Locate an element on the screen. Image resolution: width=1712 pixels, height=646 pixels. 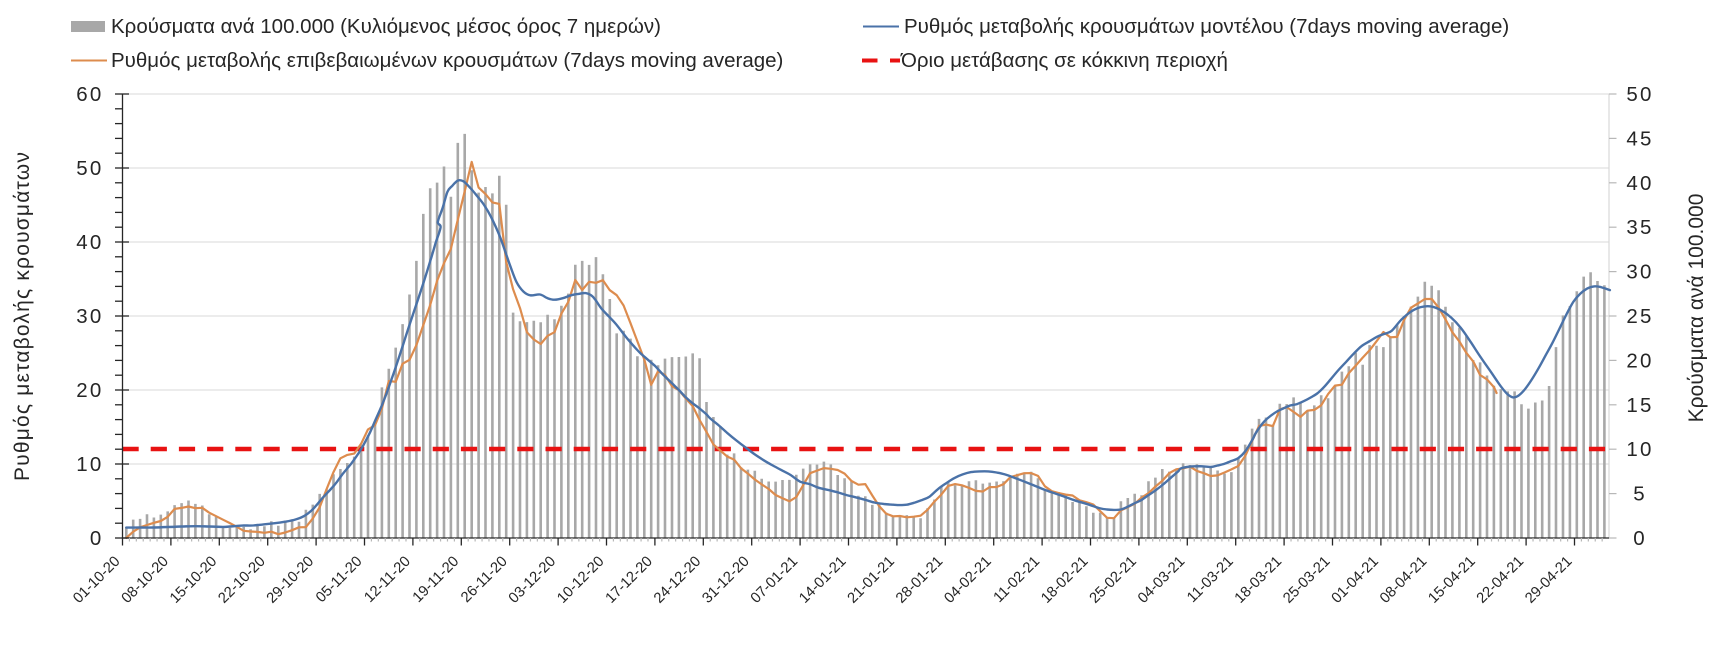
svg-text:Όριο μετάβασης σε κόκκινη περι: Όριο μετάβασης σε κόκκινη περιοχή is located at coordinates (1064, 60).